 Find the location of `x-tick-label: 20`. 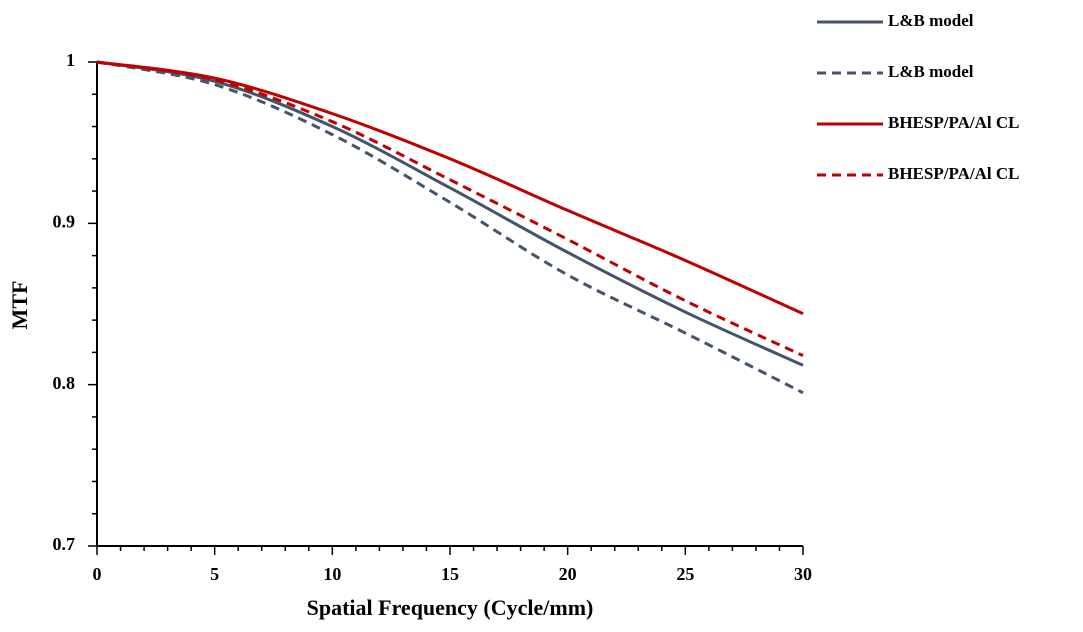

x-tick-label: 20 is located at coordinates (568, 574).